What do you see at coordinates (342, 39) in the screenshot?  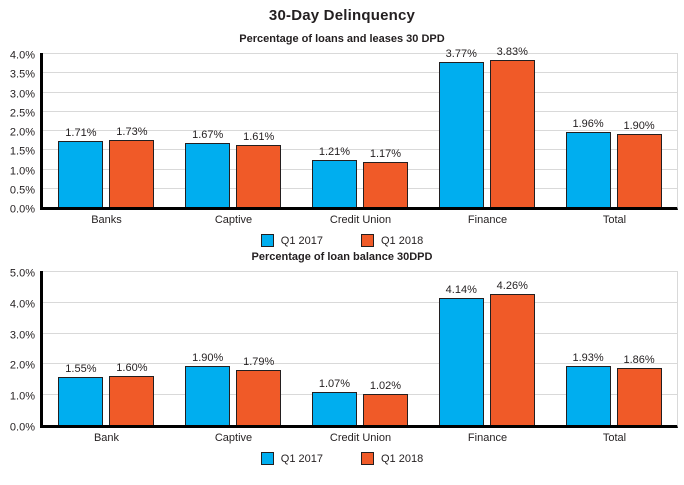 I see `chart-subtitle: Percentage of loans and leases 30 DPD` at bounding box center [342, 39].